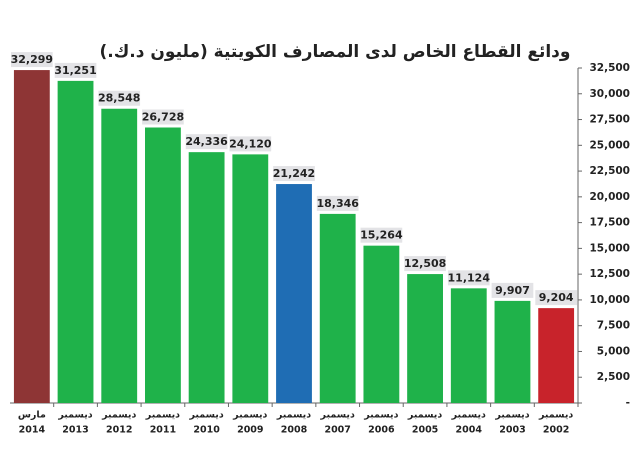 This screenshot has height=450, width=635. I want to click on x-tick-label: 2012, so click(119, 430).